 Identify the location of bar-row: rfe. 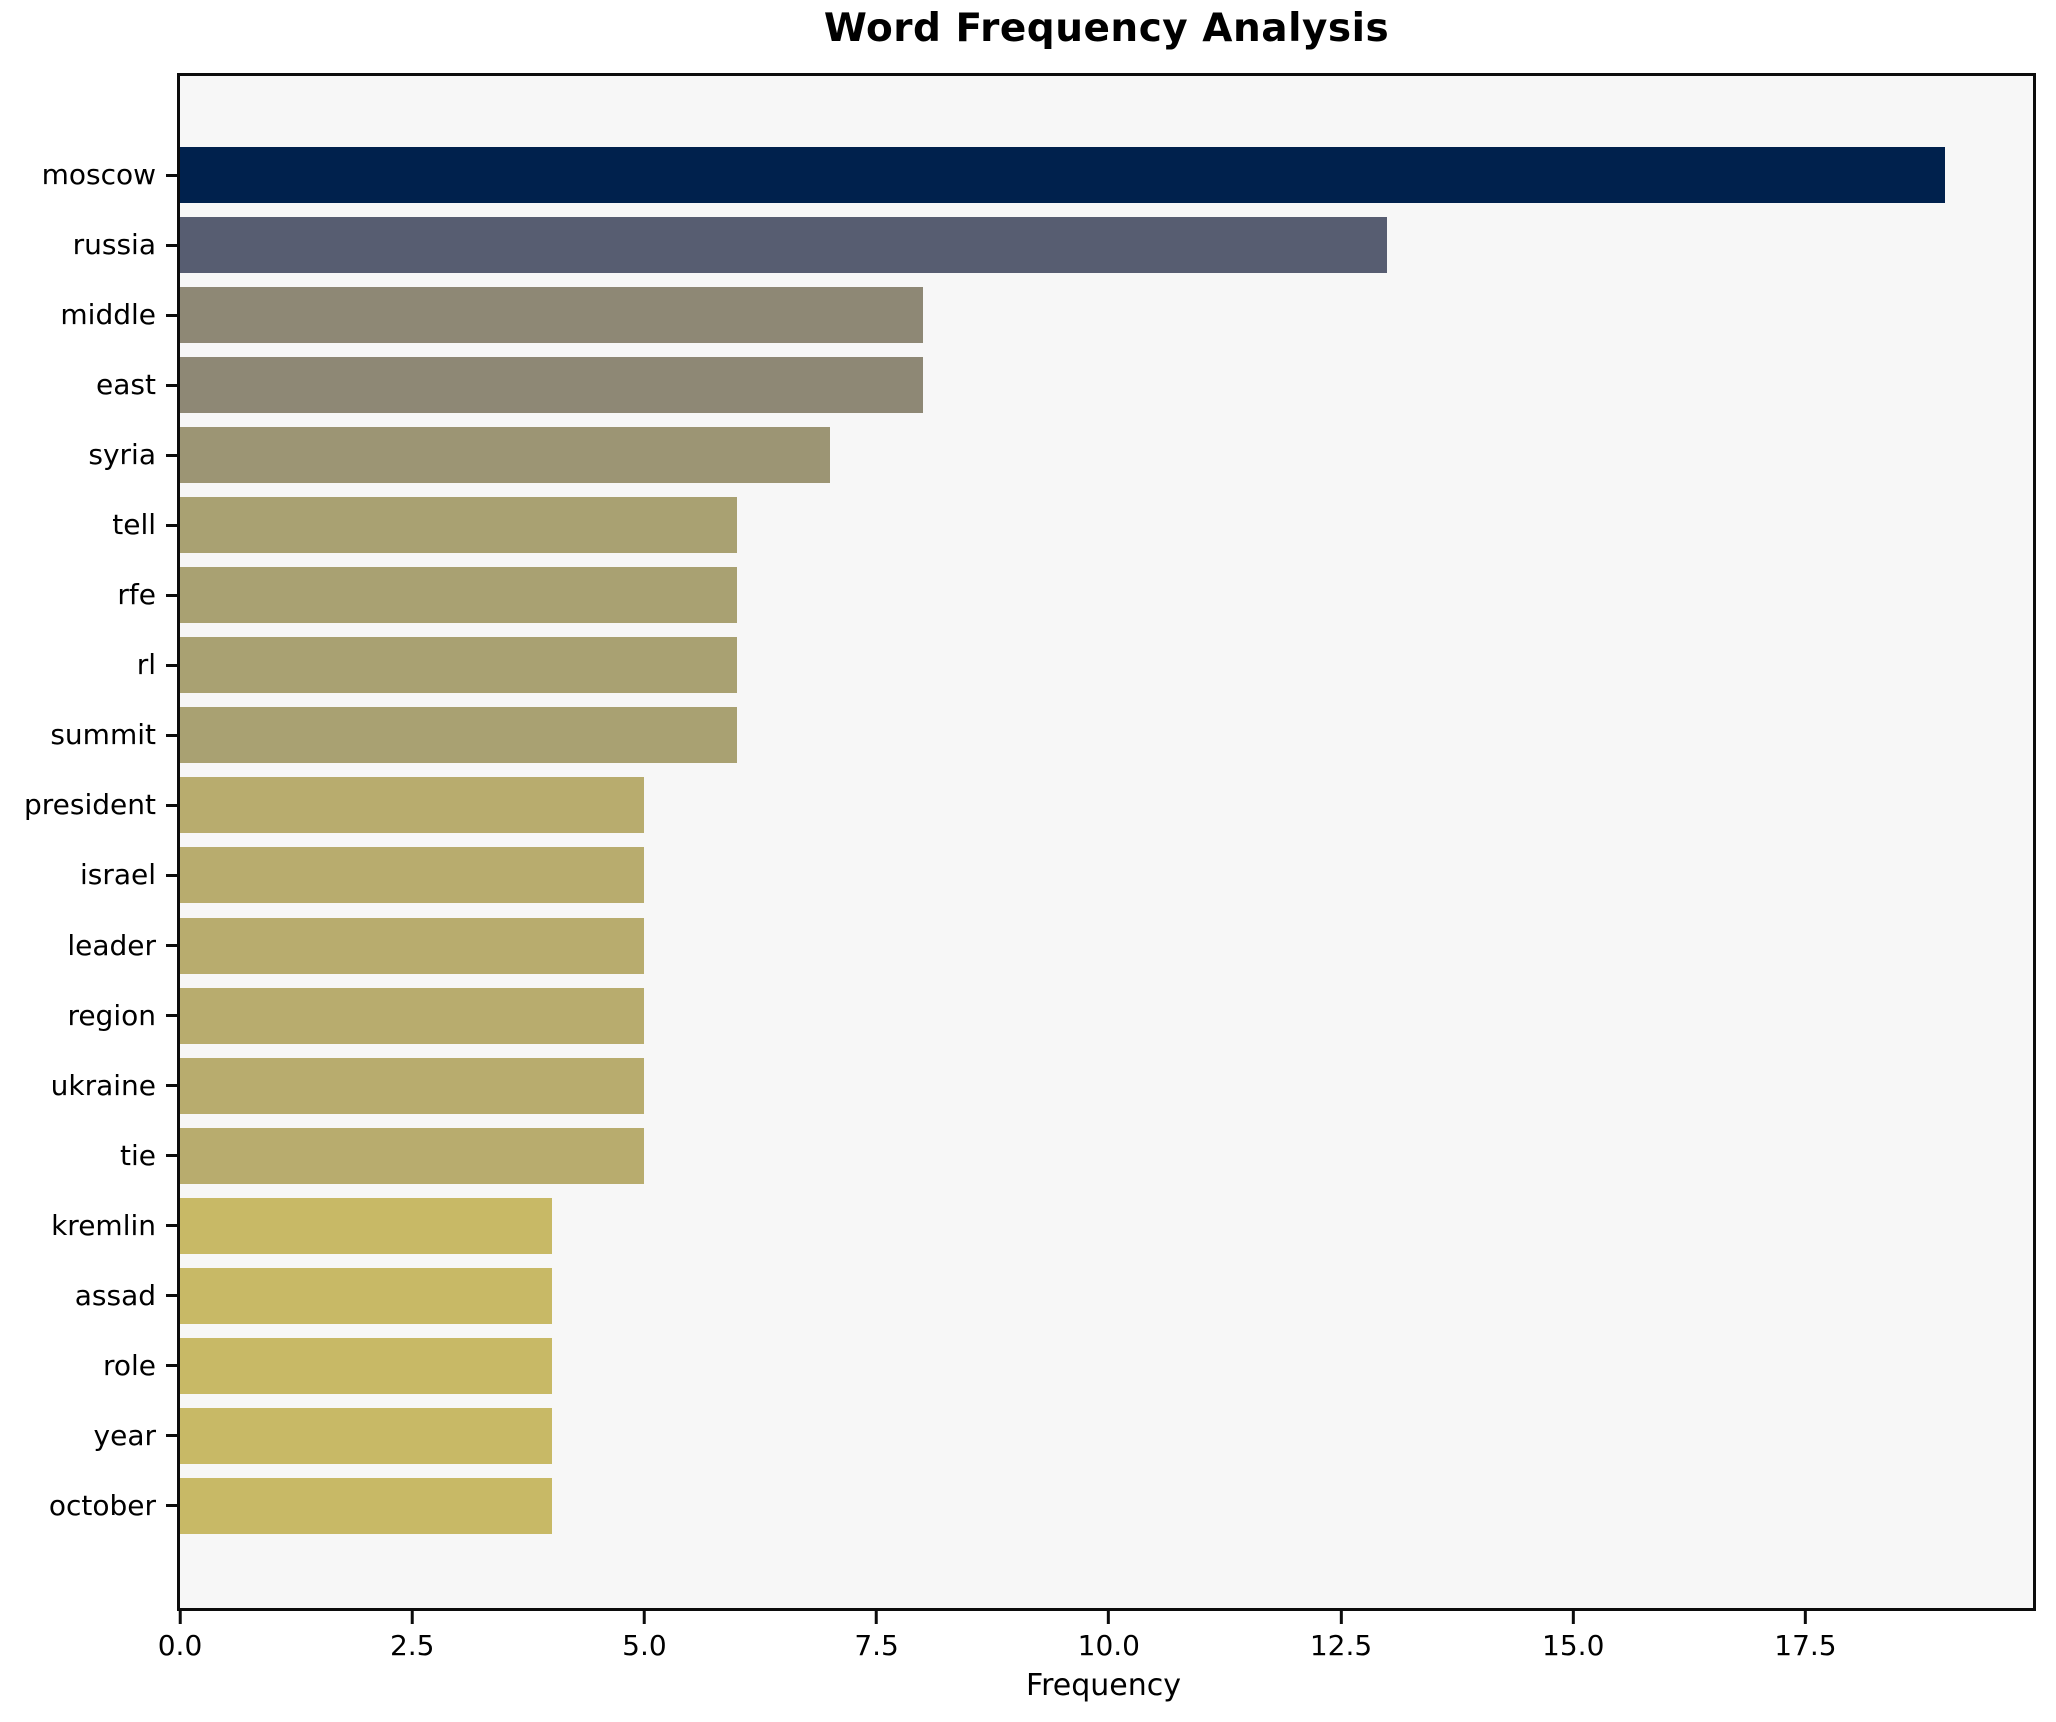
(1075, 595).